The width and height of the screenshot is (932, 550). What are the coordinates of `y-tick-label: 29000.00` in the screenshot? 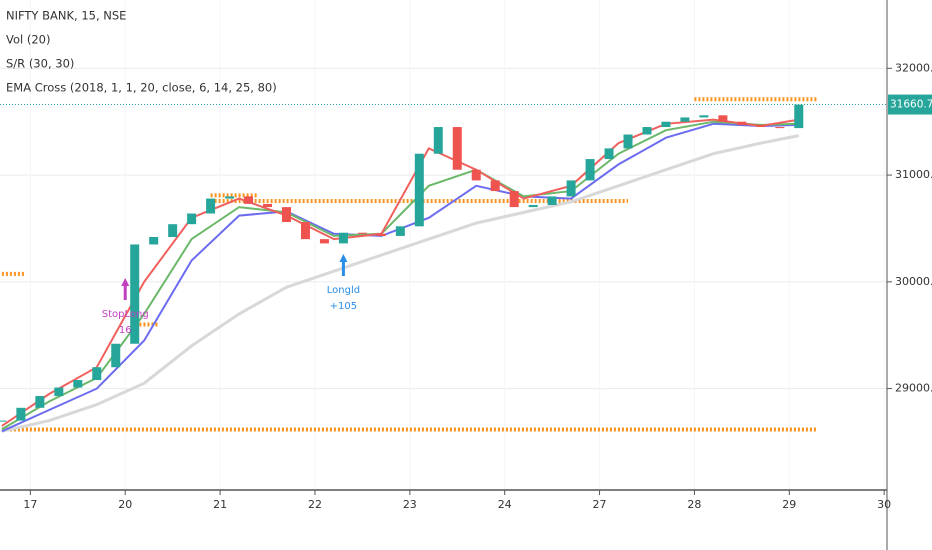 It's located at (913, 388).